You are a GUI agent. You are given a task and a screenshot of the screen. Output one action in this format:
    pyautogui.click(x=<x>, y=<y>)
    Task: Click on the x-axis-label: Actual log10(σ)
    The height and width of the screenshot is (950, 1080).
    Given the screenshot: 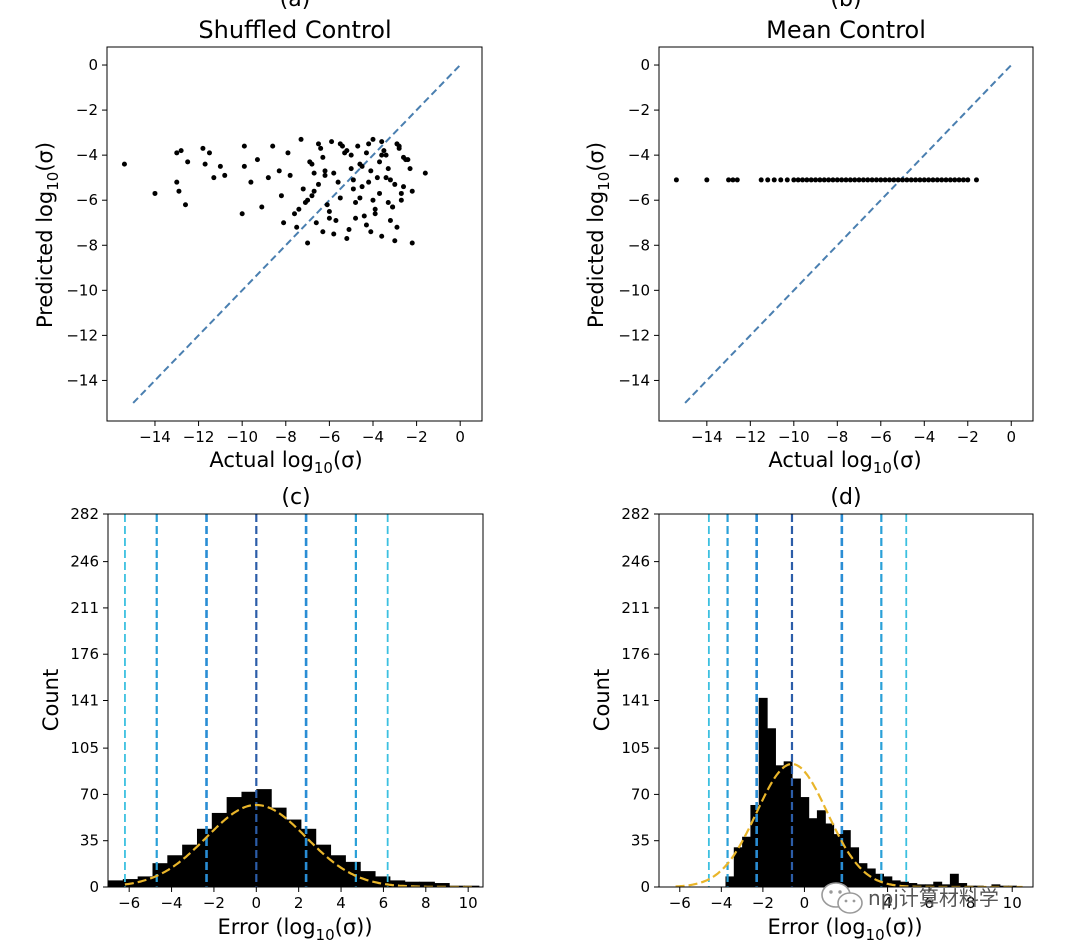 What is the action you would take?
    pyautogui.click(x=285, y=462)
    